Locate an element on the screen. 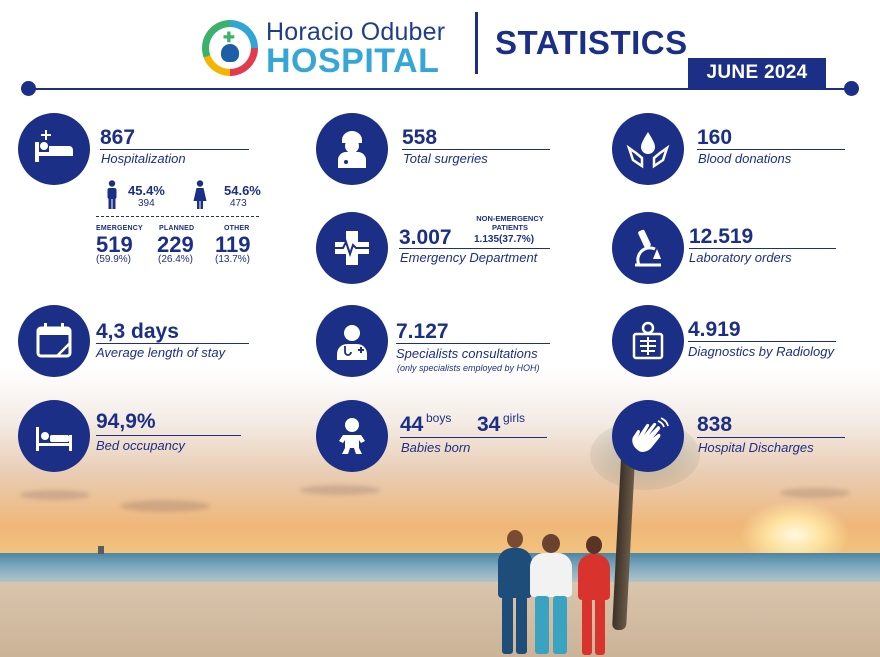 This screenshot has width=880, height=657. category-label: OTHER is located at coordinates (237, 228).